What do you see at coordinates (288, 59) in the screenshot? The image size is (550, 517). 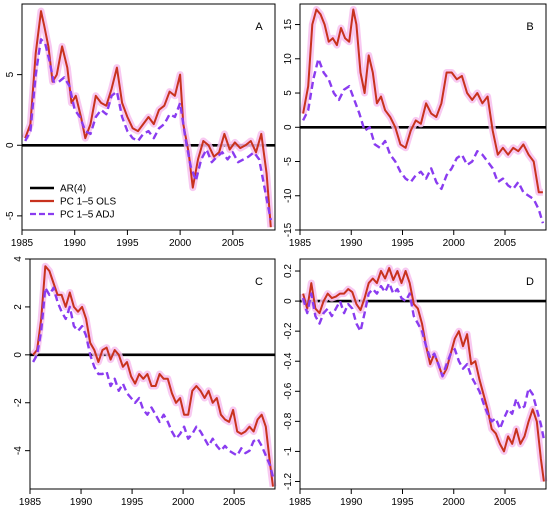 I see `y-tick-label: 10` at bounding box center [288, 59].